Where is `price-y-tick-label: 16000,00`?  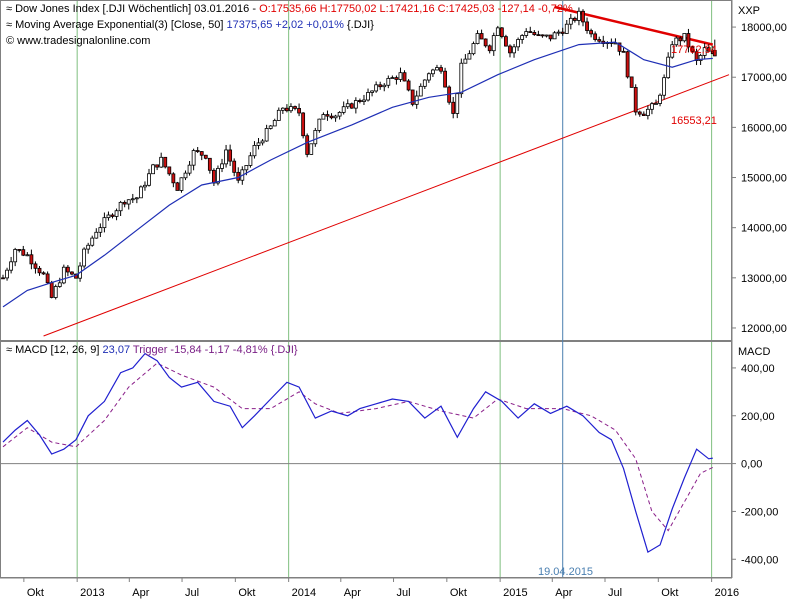 price-y-tick-label: 16000,00 is located at coordinates (764, 128).